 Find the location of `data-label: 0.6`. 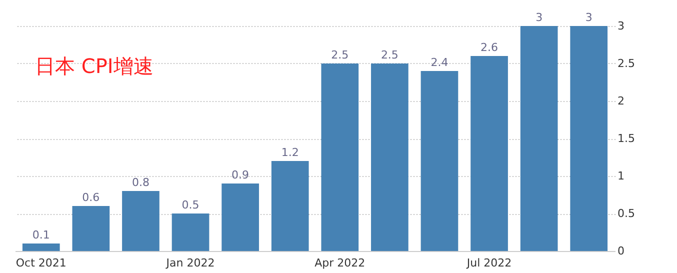

data-label: 0.6 is located at coordinates (91, 197).